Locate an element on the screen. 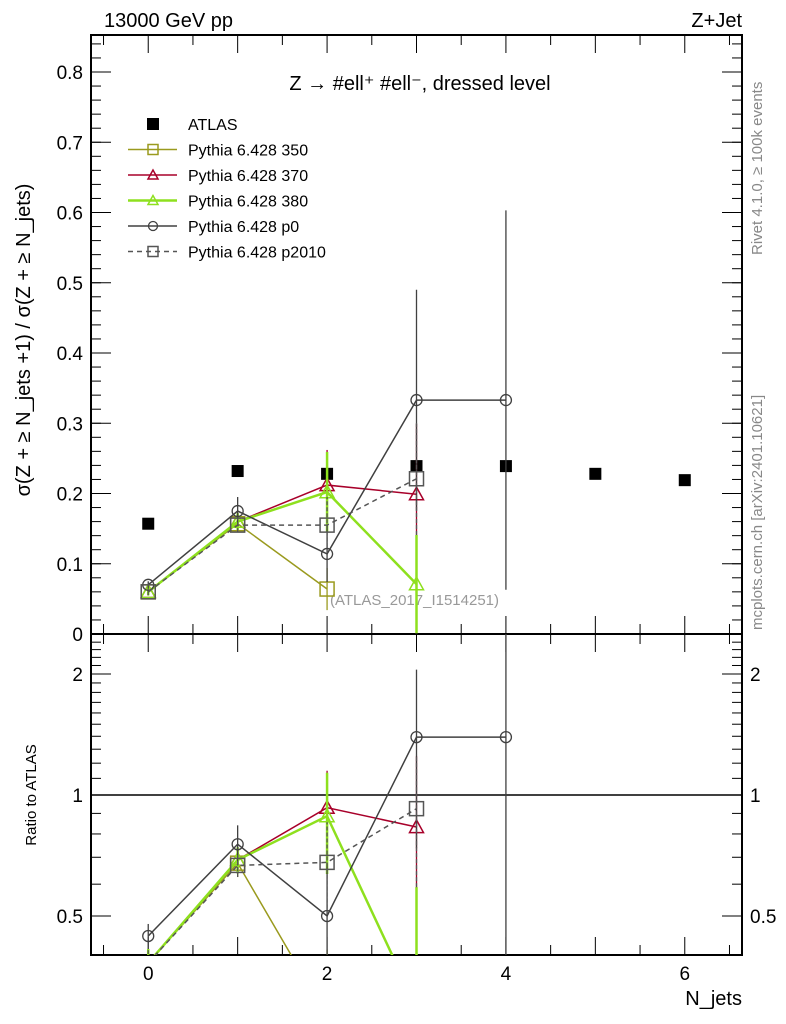 This screenshot has height=1024, width=786. y-tick-label: 0 is located at coordinates (77, 635).